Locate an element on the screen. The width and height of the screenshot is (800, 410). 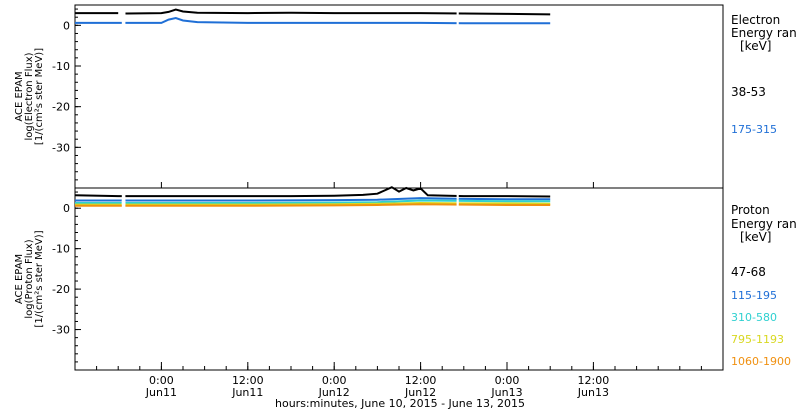
y-axis-label-line: log(Proton Flux) is located at coordinates (29, 278).